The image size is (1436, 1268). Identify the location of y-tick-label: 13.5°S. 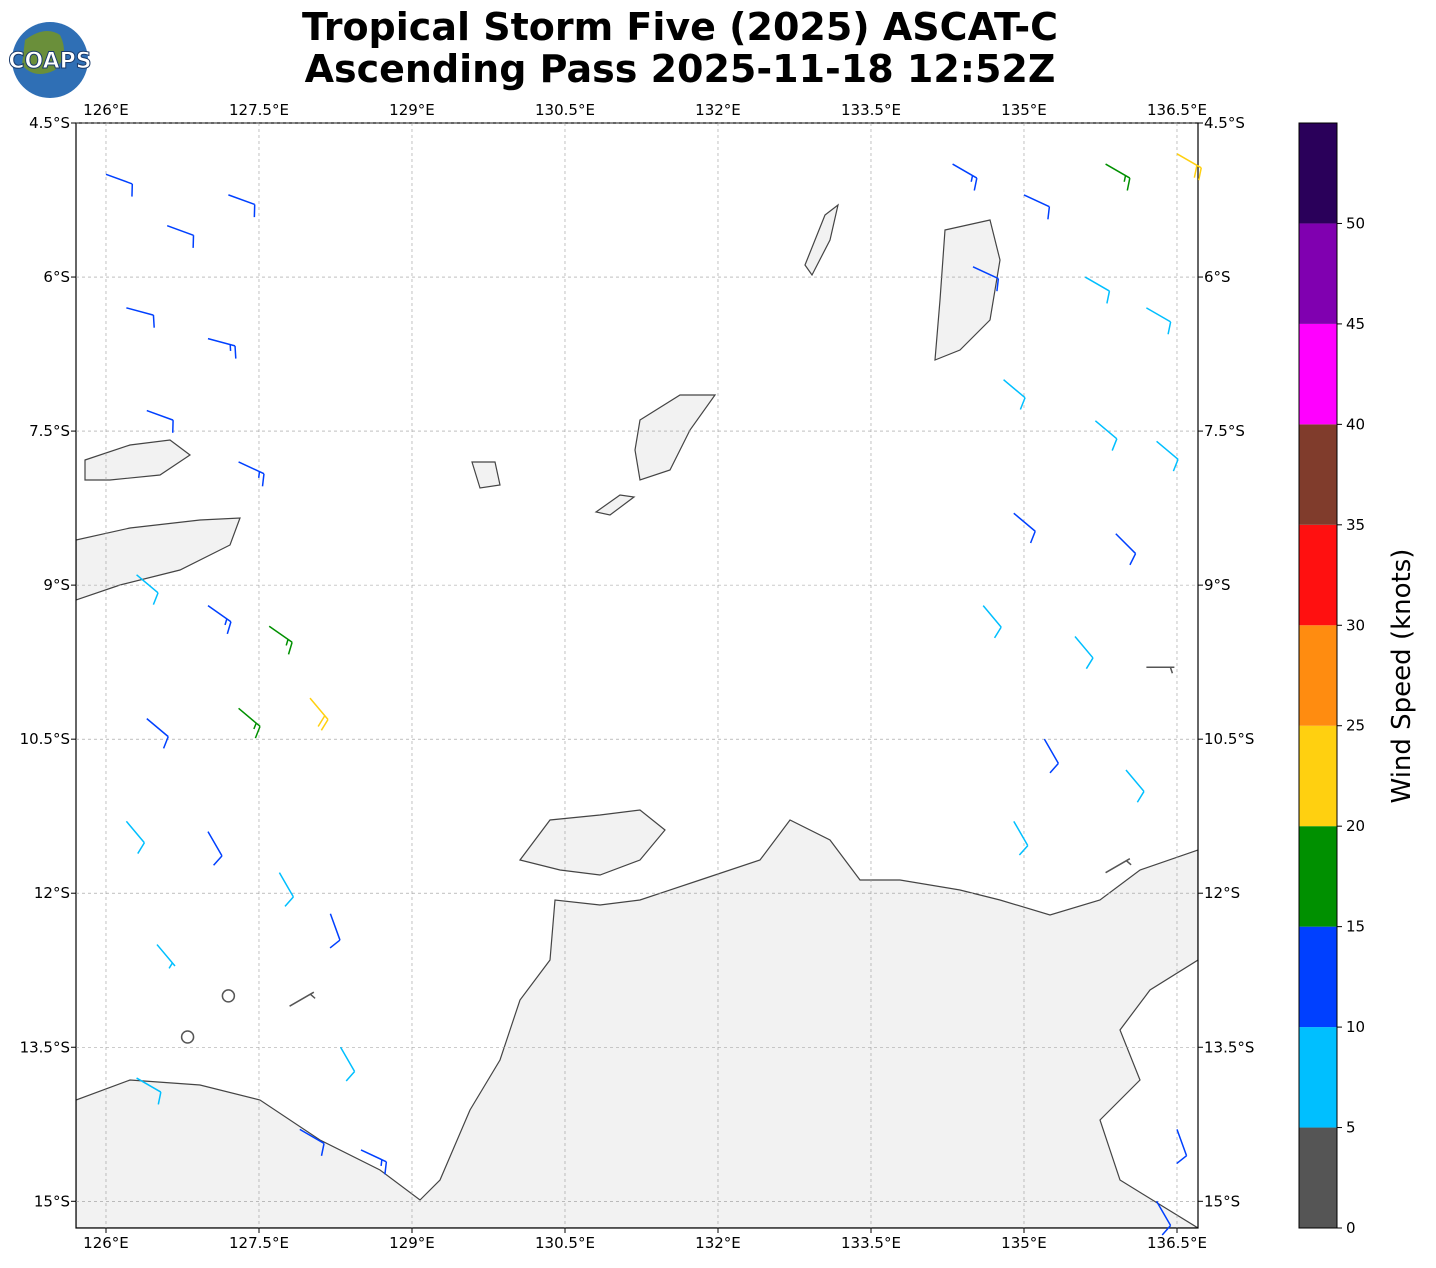
(1229, 1047).